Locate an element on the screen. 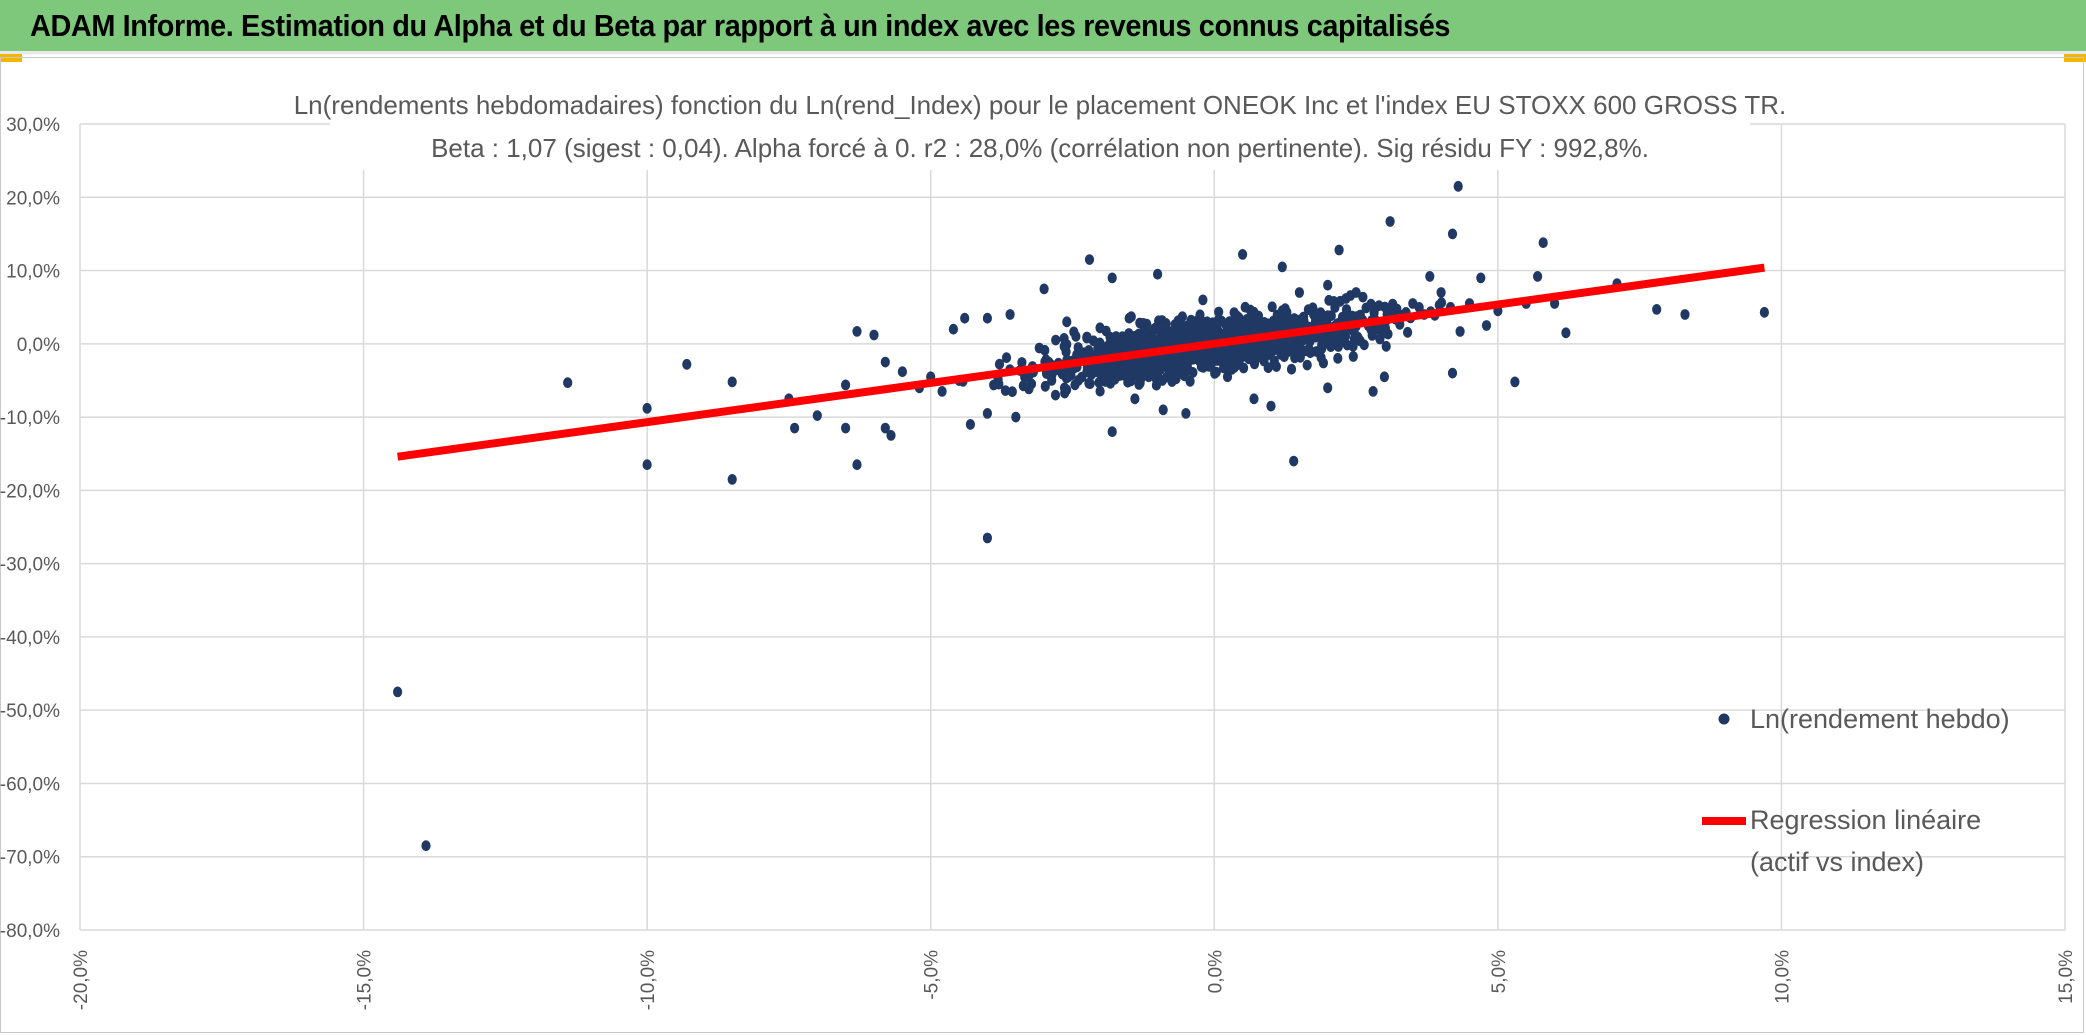  legend-label-regression-line-2: (actif vs index) is located at coordinates (1837, 862).